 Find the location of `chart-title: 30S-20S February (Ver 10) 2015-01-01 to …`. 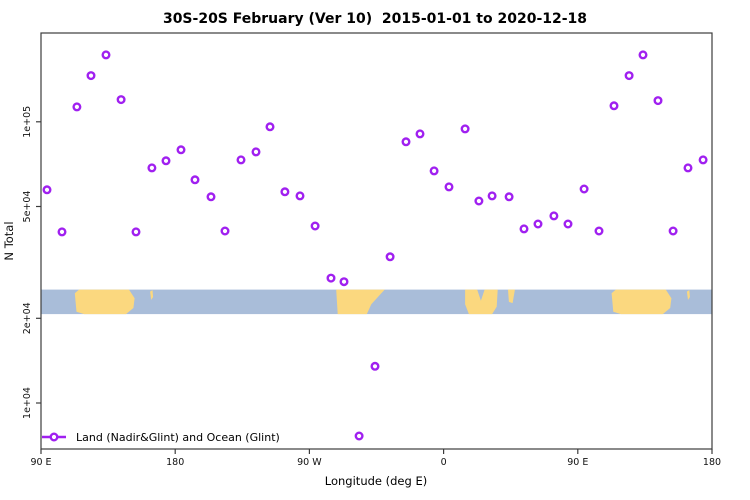

chart-title: 30S-20S February (Ver 10) 2015-01-01 to … is located at coordinates (375, 19).